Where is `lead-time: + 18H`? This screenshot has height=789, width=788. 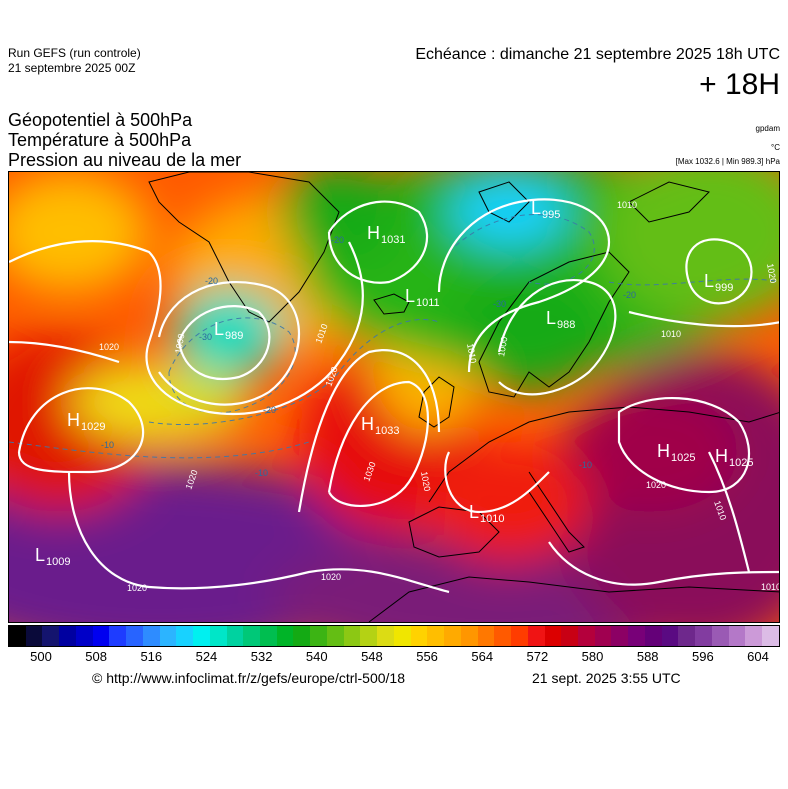 lead-time: + 18H is located at coordinates (739, 84).